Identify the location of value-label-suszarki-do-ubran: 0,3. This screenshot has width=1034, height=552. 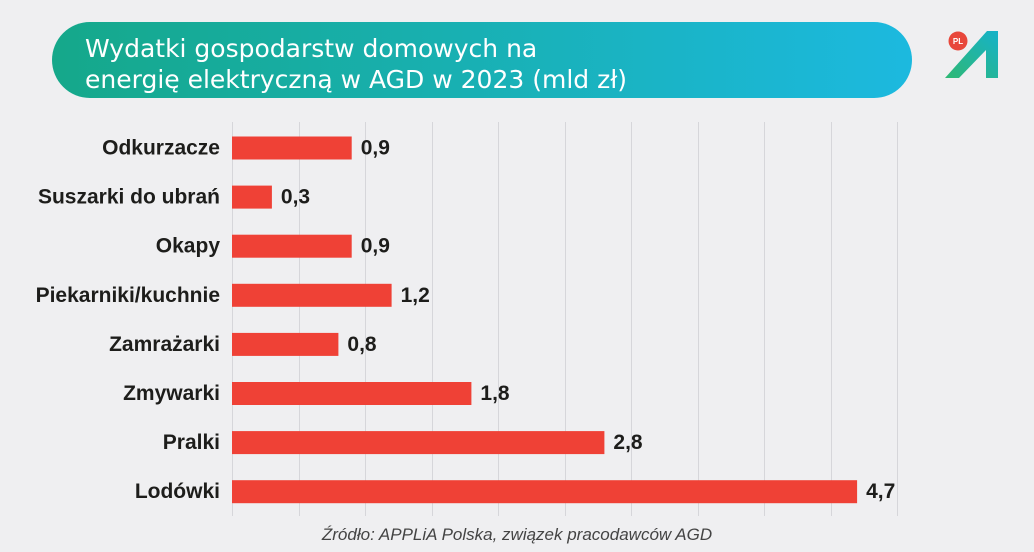
(295, 197).